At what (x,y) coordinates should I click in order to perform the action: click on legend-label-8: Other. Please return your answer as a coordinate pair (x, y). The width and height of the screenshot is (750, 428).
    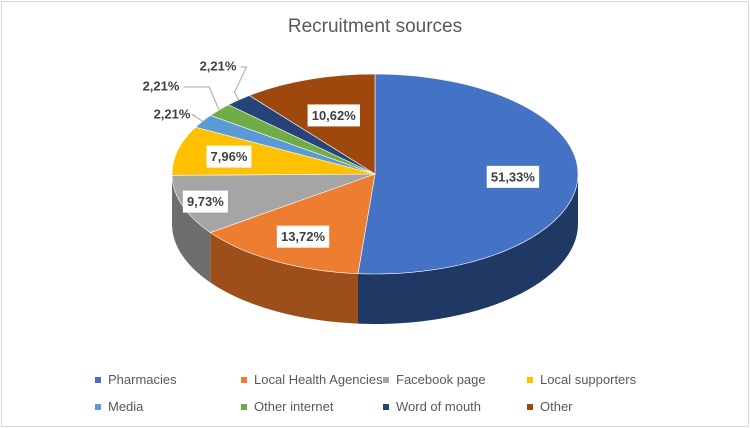
    Looking at the image, I should click on (556, 406).